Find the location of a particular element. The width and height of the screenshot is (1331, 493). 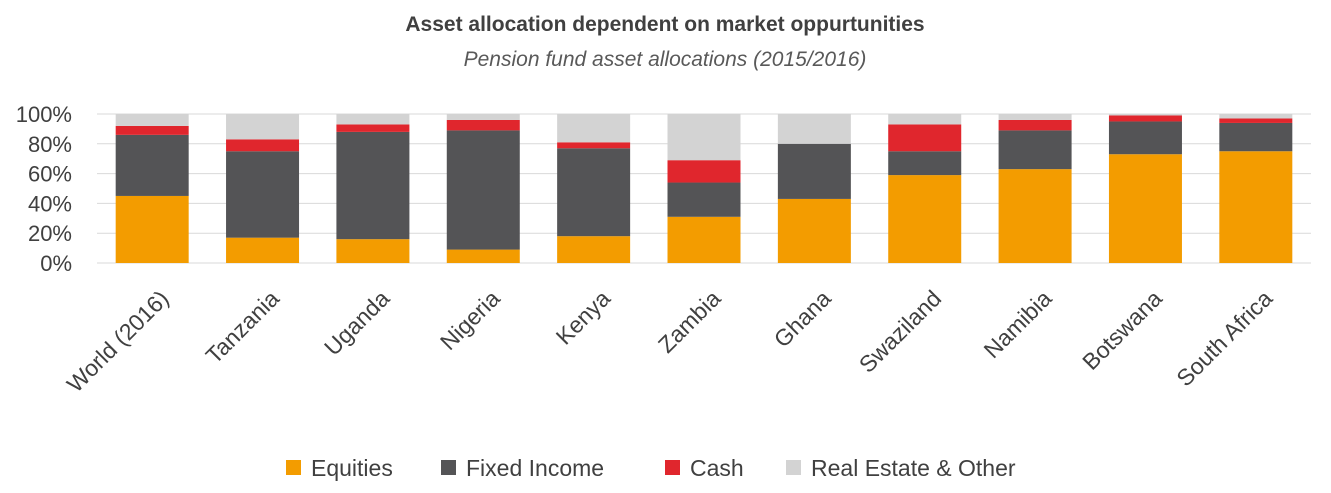

legend-label: Cash is located at coordinates (717, 468).